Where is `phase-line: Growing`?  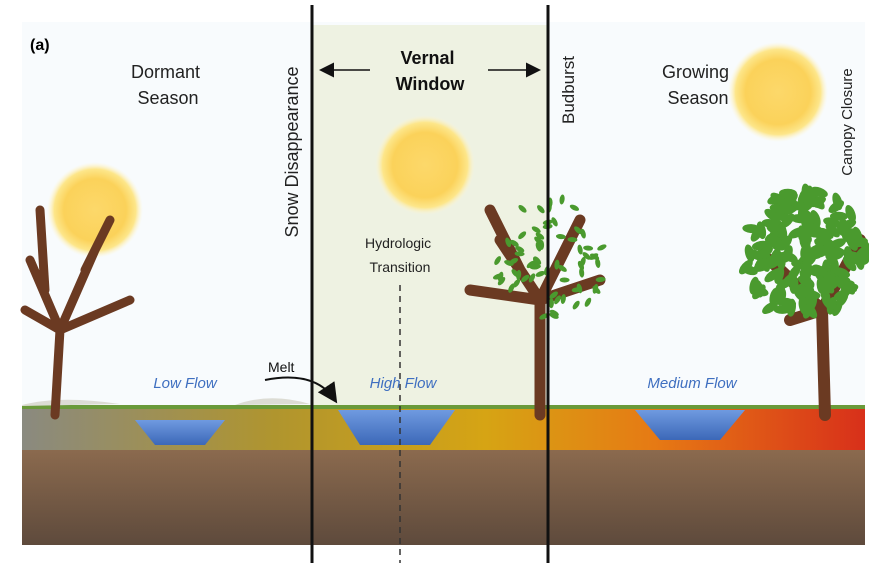
phase-line: Growing is located at coordinates (695, 72).